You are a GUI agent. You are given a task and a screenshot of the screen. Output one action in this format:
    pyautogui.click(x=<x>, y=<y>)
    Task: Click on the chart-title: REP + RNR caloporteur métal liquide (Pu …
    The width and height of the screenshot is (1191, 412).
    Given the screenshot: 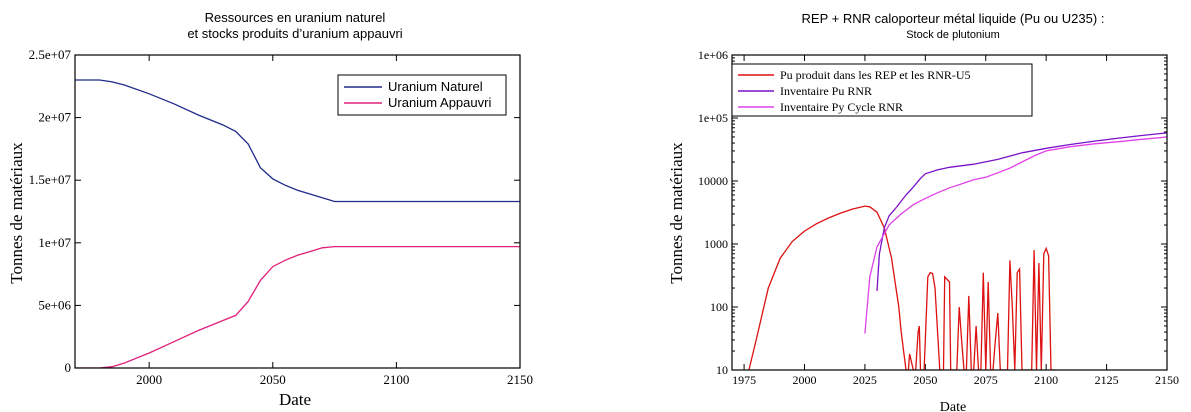 What is the action you would take?
    pyautogui.click(x=953, y=18)
    